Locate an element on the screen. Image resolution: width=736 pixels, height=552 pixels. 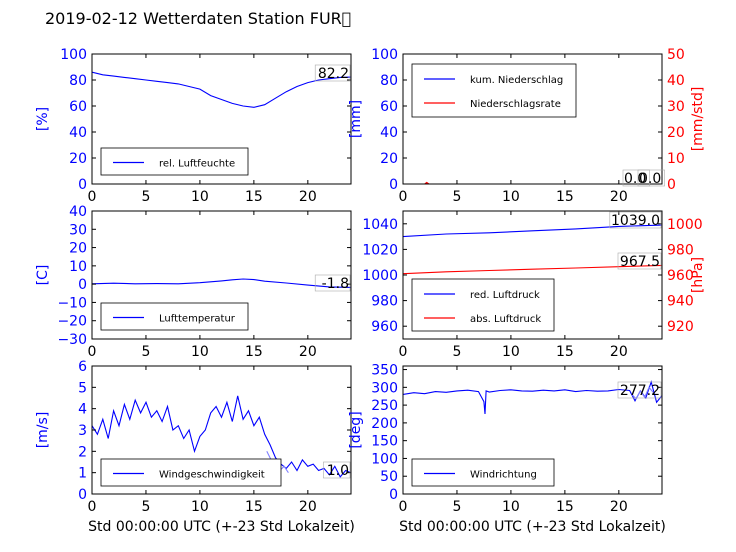
series-line-windgeschwindigkeit is located at coordinates (221, 436).